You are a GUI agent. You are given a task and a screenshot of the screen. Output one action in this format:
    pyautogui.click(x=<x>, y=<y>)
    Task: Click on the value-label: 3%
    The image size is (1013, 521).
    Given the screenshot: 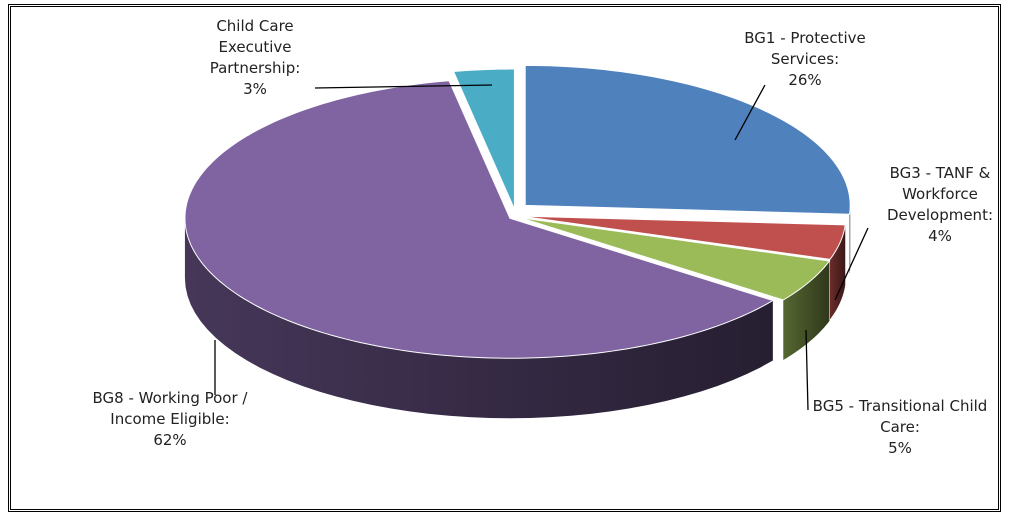 What is the action you would take?
    pyautogui.click(x=255, y=89)
    